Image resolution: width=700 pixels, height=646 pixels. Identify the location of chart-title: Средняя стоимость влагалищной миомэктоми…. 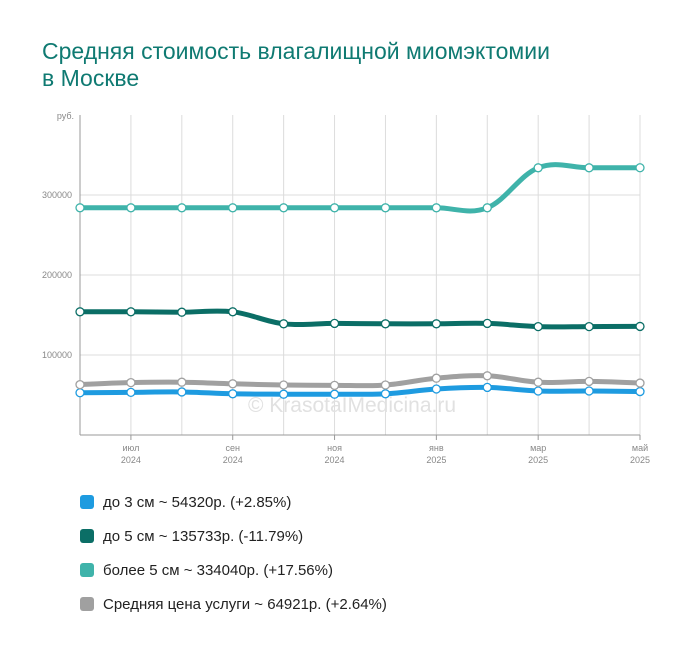
(352, 65).